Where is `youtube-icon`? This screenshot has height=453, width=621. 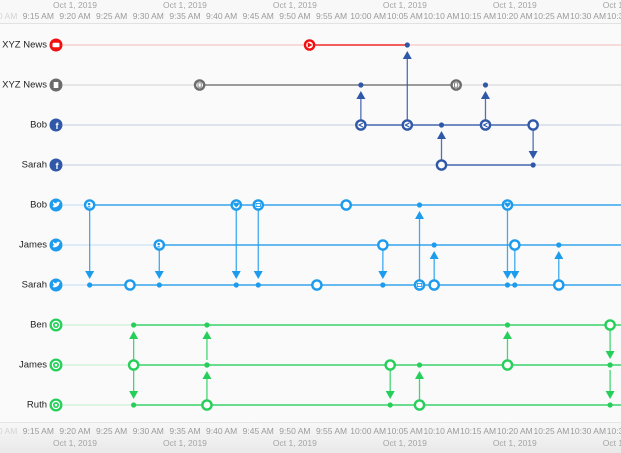
youtube-icon is located at coordinates (56, 45).